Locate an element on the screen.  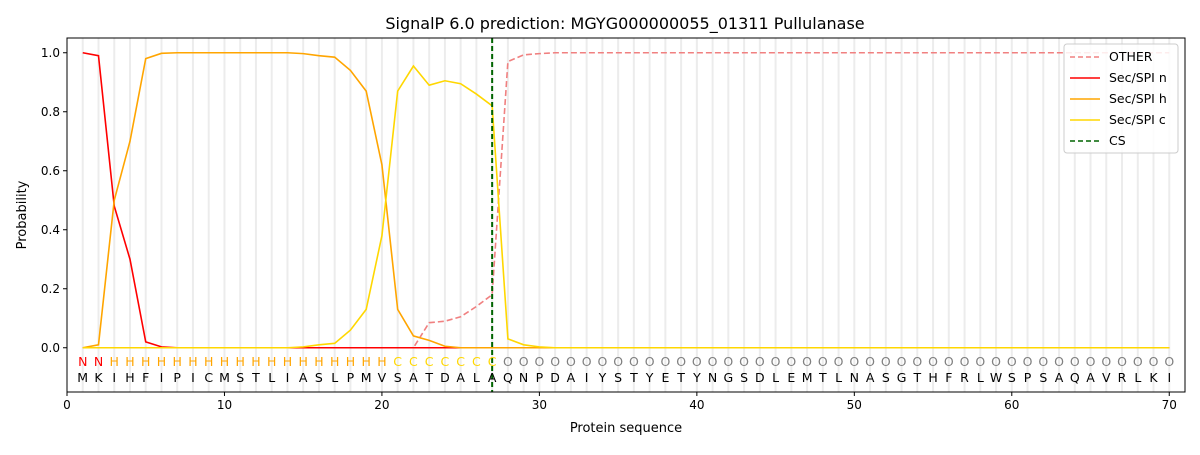
legend-label: Sec/SPI c is located at coordinates (1137, 119).